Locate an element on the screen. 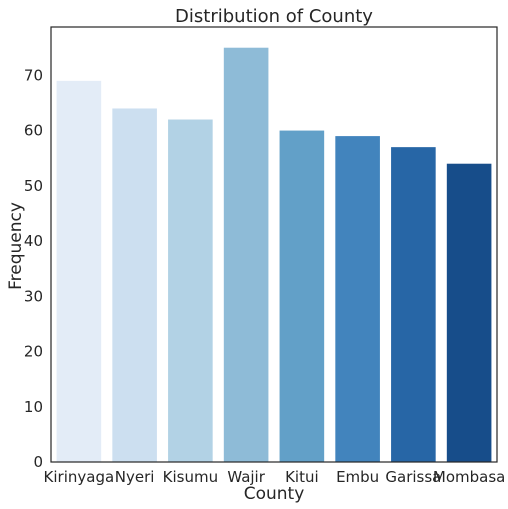 The height and width of the screenshot is (509, 508). x-tick-label: Kisumu is located at coordinates (190, 477).